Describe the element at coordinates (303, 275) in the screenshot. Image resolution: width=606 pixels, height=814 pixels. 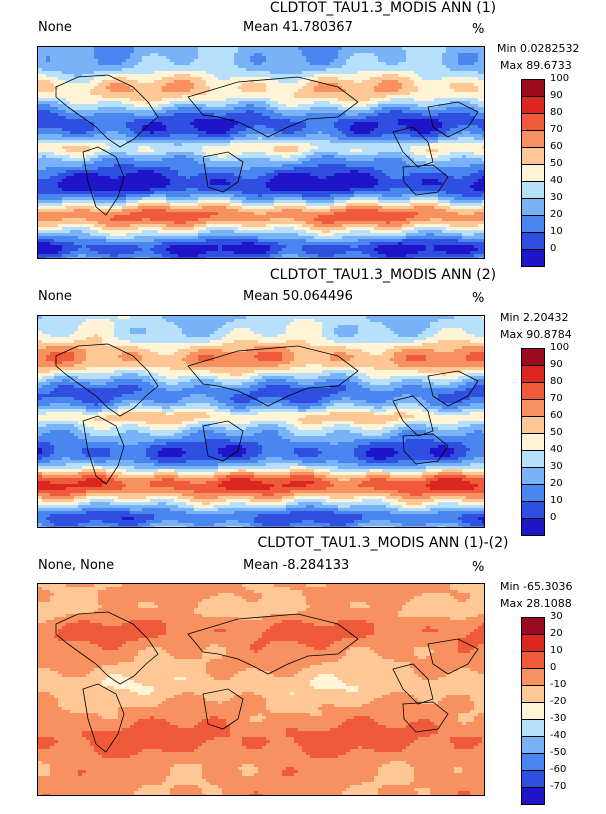
I see `panel-title: CLDTOT_TAU1.3_MODIS ANN (2)` at that location.